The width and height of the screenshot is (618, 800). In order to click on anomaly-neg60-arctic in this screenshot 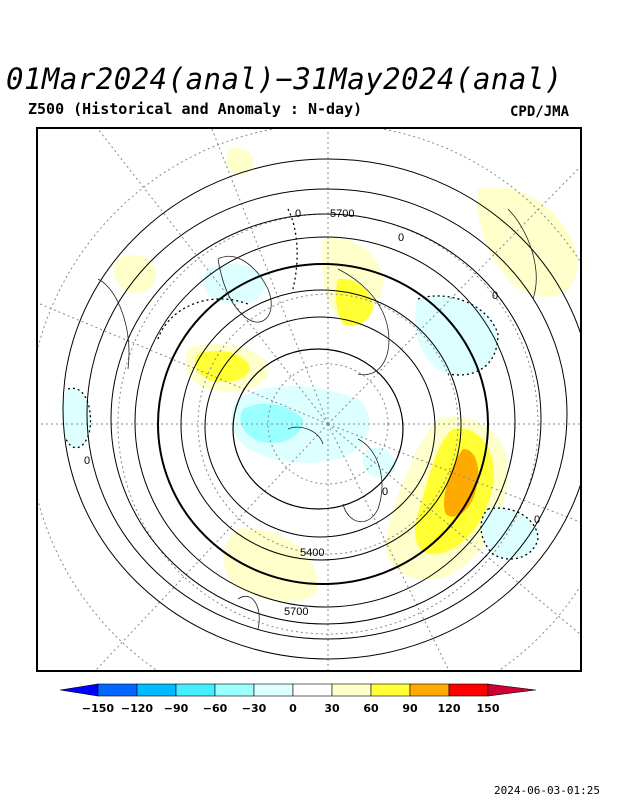, I will do `click(271, 423)`.